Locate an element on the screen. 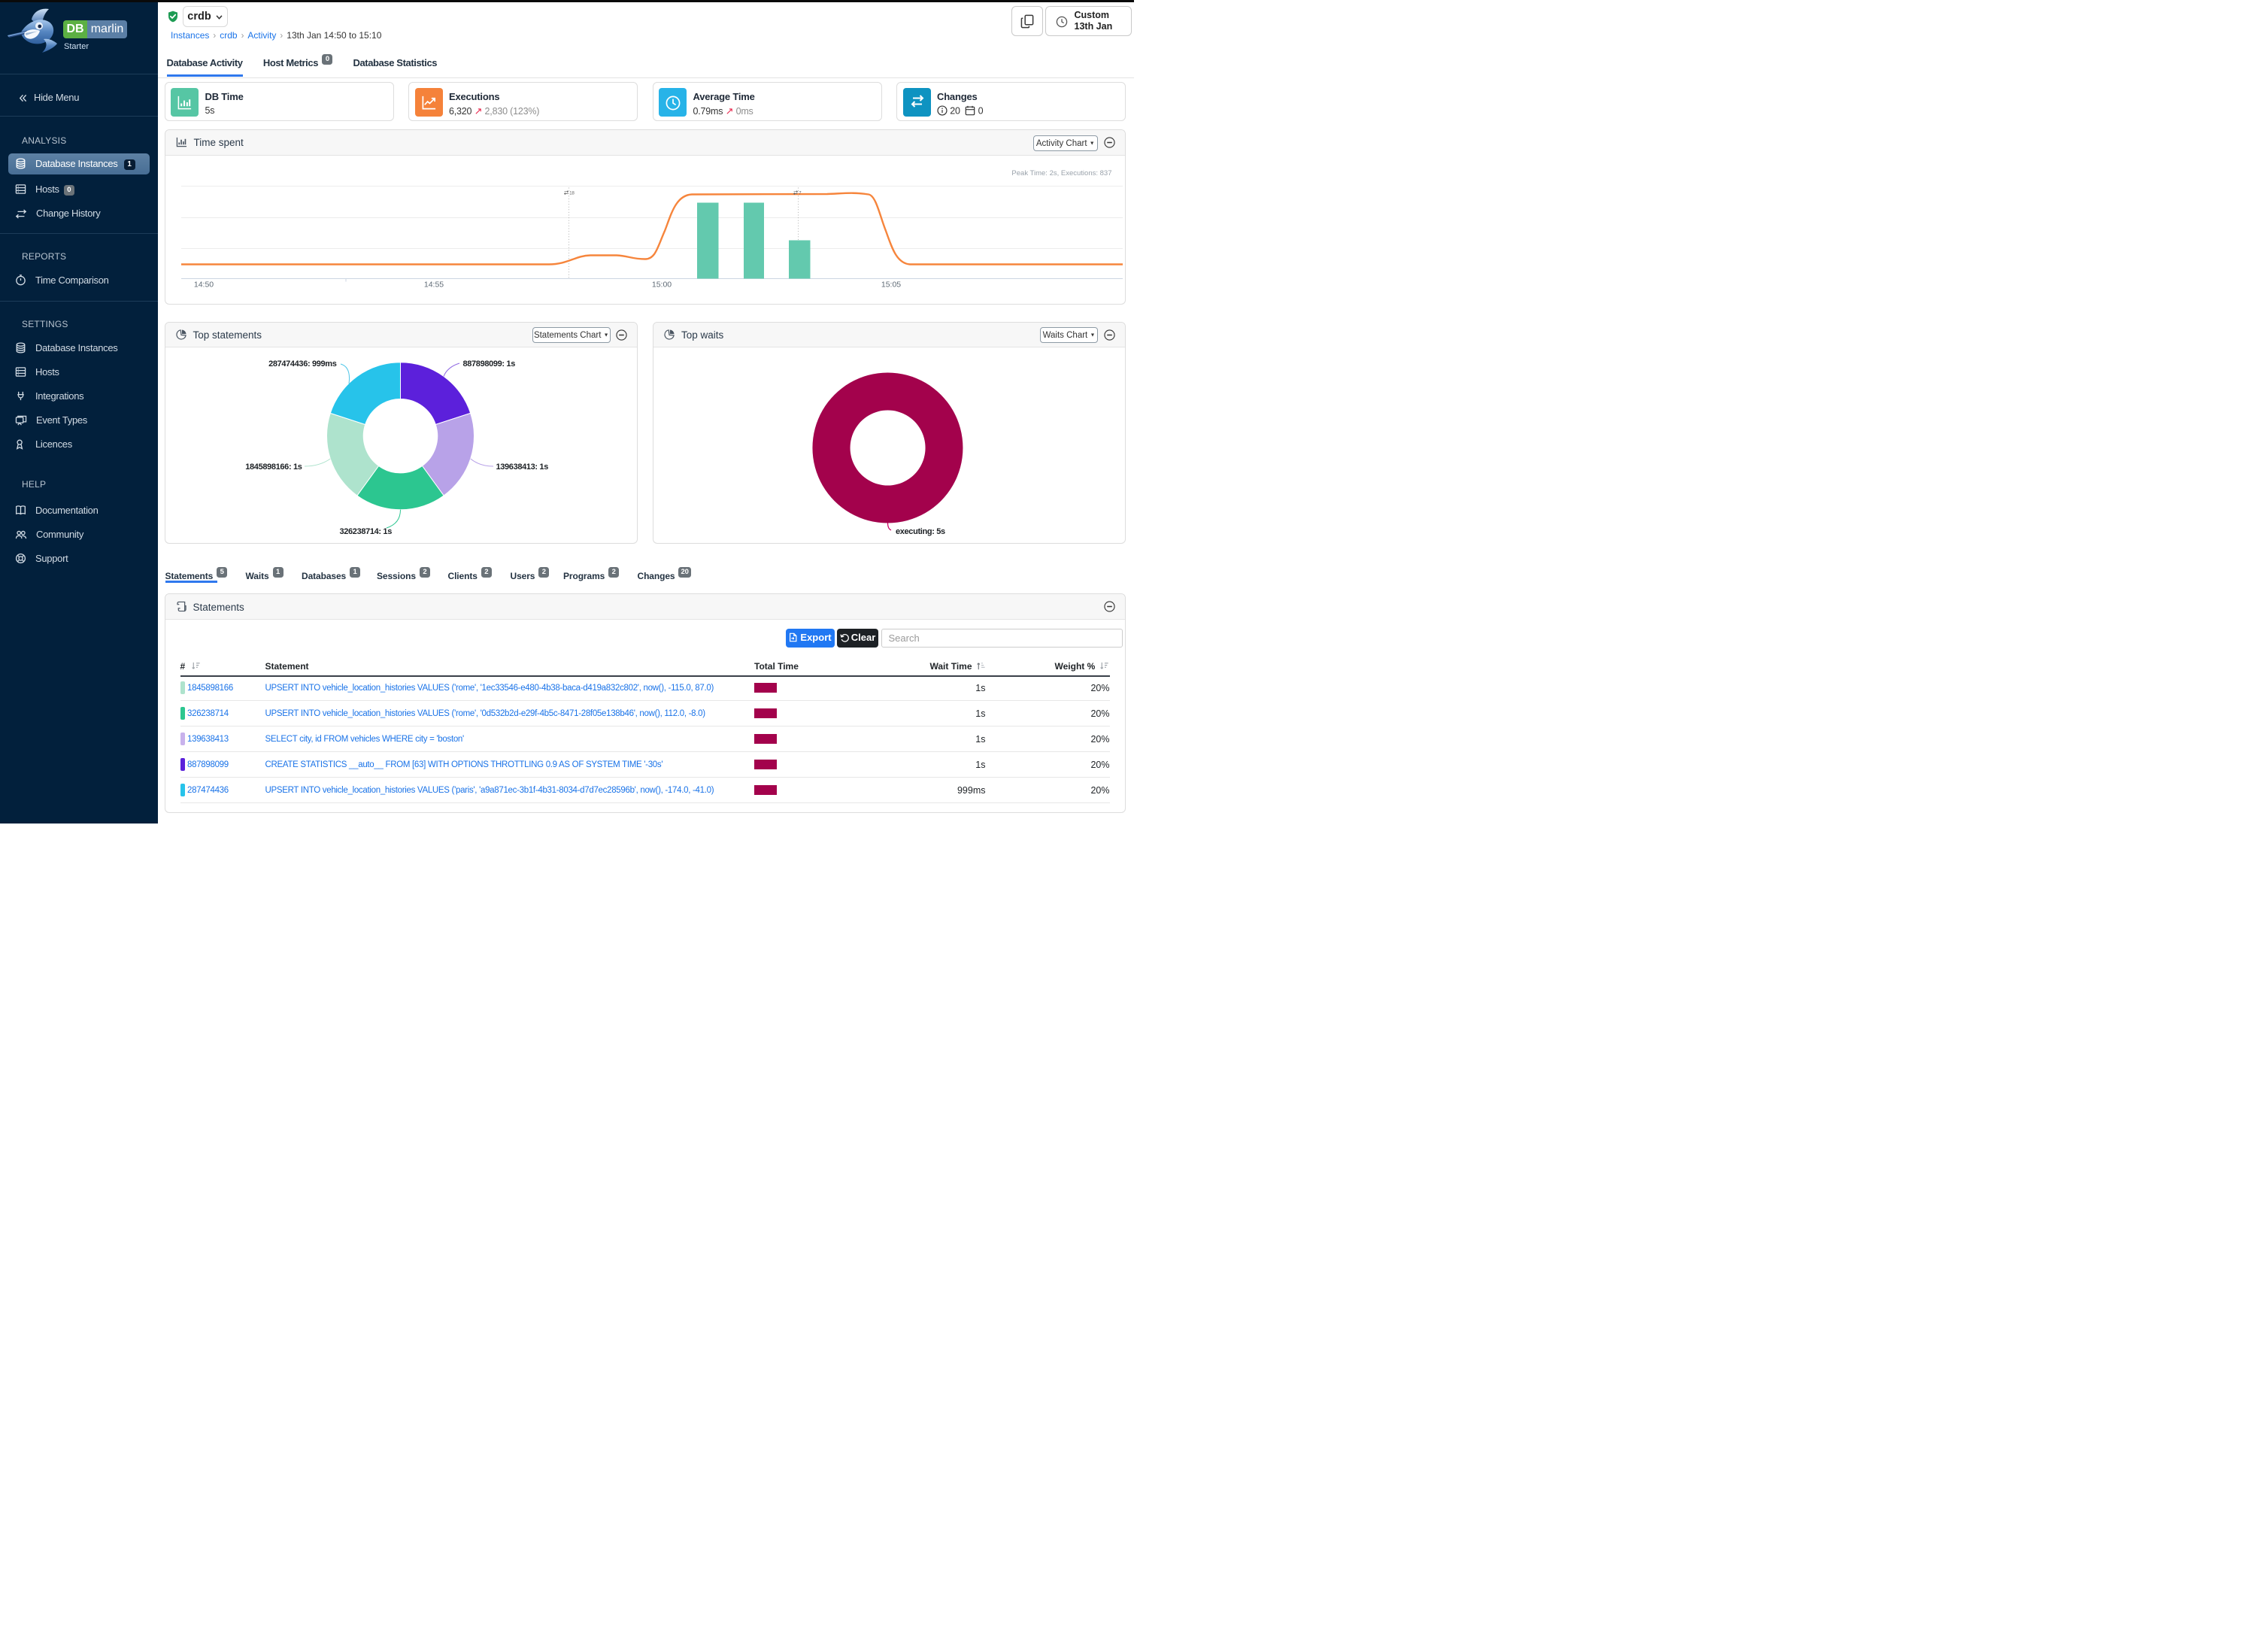 This screenshot has height=1647, width=2268. svg-text: 326238714: 1s is located at coordinates (365, 531).